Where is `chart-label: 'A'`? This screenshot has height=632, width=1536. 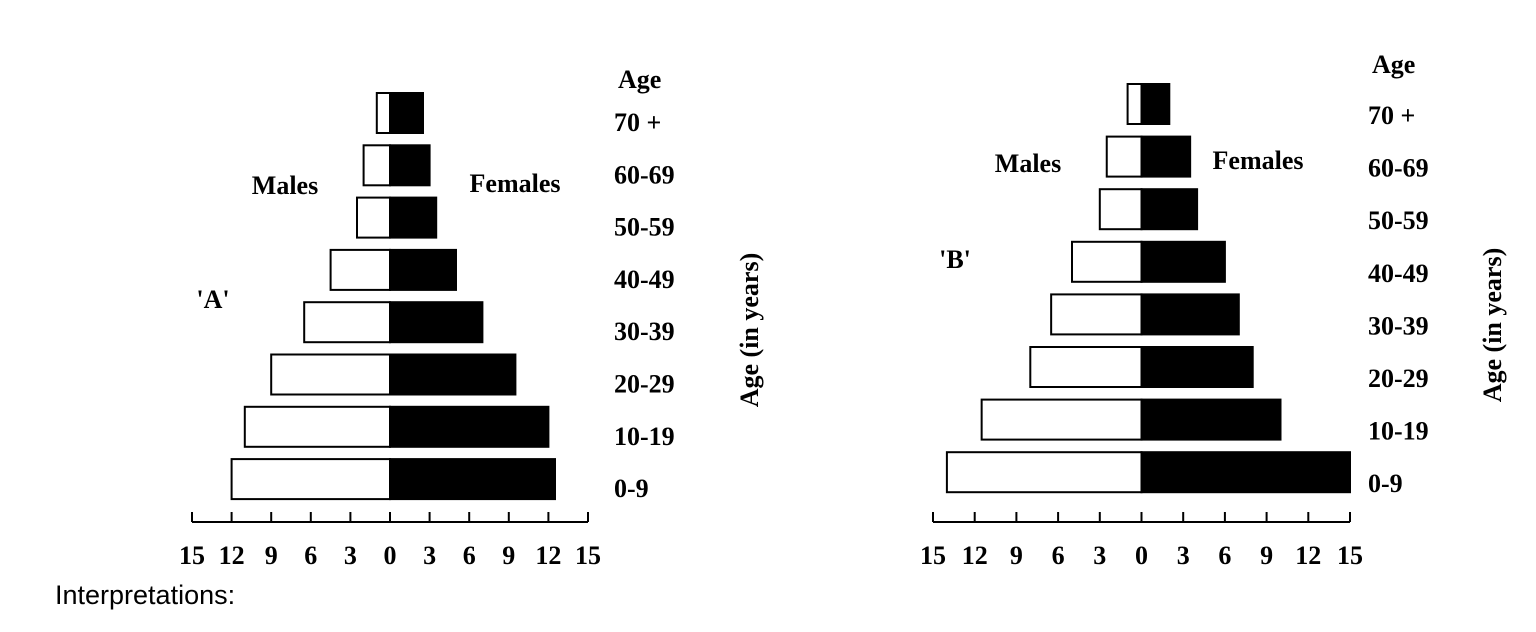 chart-label: 'A' is located at coordinates (212, 299).